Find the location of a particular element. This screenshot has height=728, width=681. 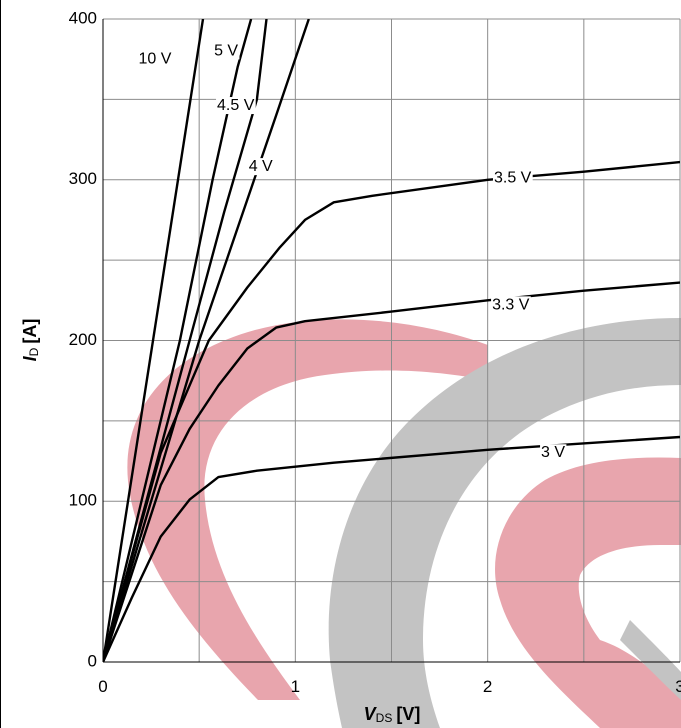

curve-label-3p5v: 3.5 V is located at coordinates (513, 177).